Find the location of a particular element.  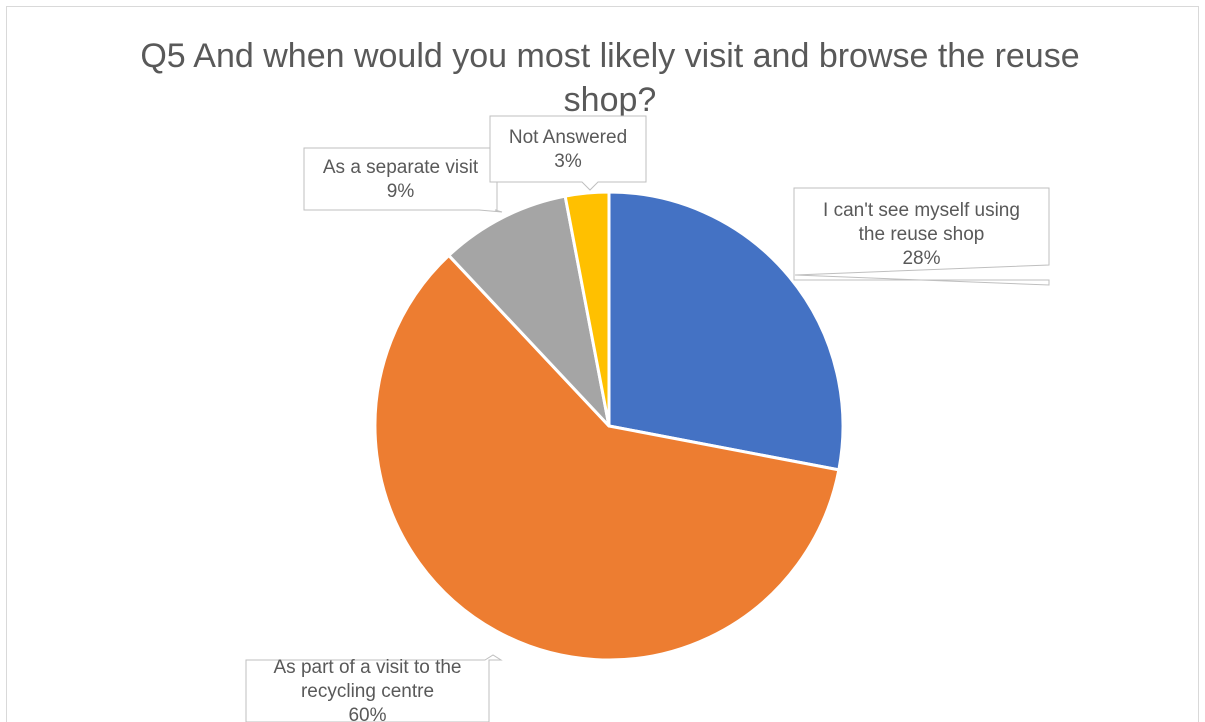

data-label-category: the reuse shop is located at coordinates (922, 234).